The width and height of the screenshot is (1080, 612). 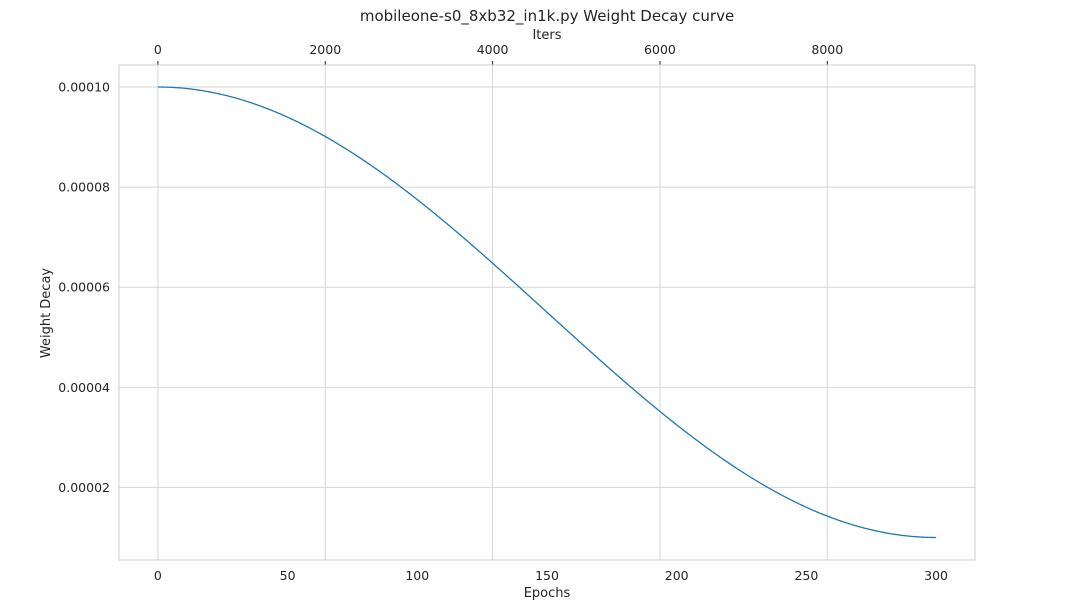 What do you see at coordinates (417, 575) in the screenshot?
I see `x-tick-label: 100` at bounding box center [417, 575].